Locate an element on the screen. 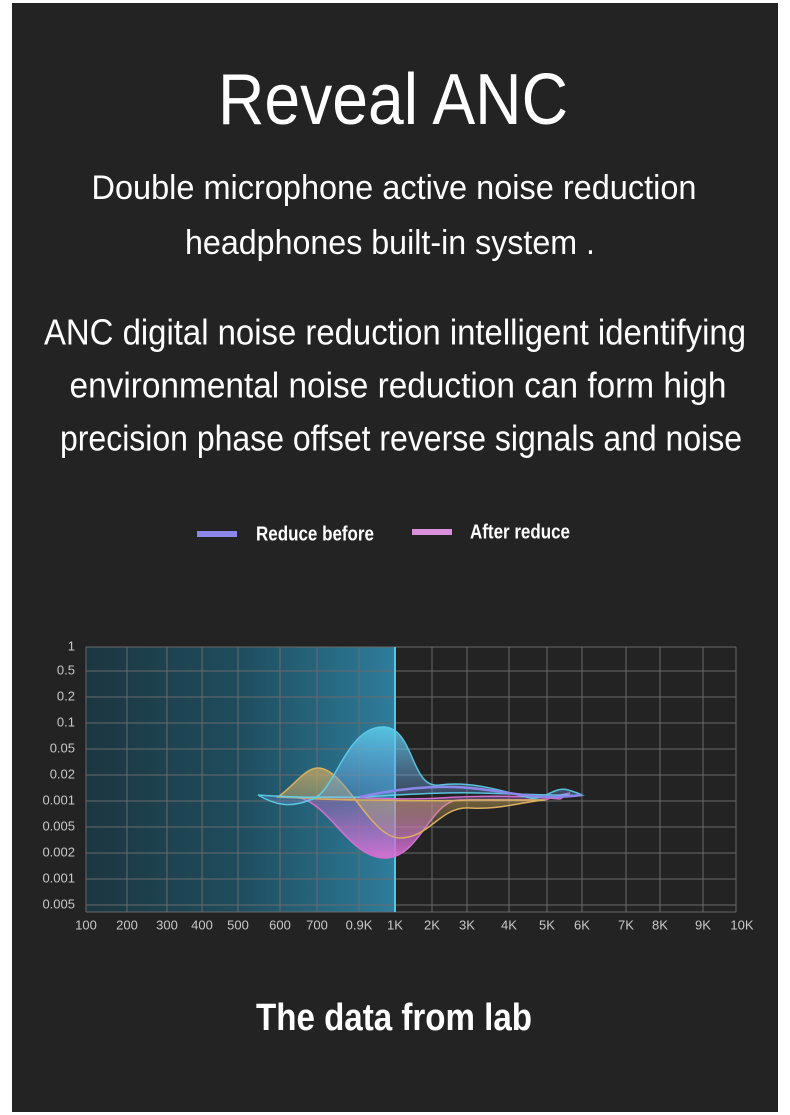 This screenshot has width=790, height=1115. legend-label: Reduce before is located at coordinates (315, 534).